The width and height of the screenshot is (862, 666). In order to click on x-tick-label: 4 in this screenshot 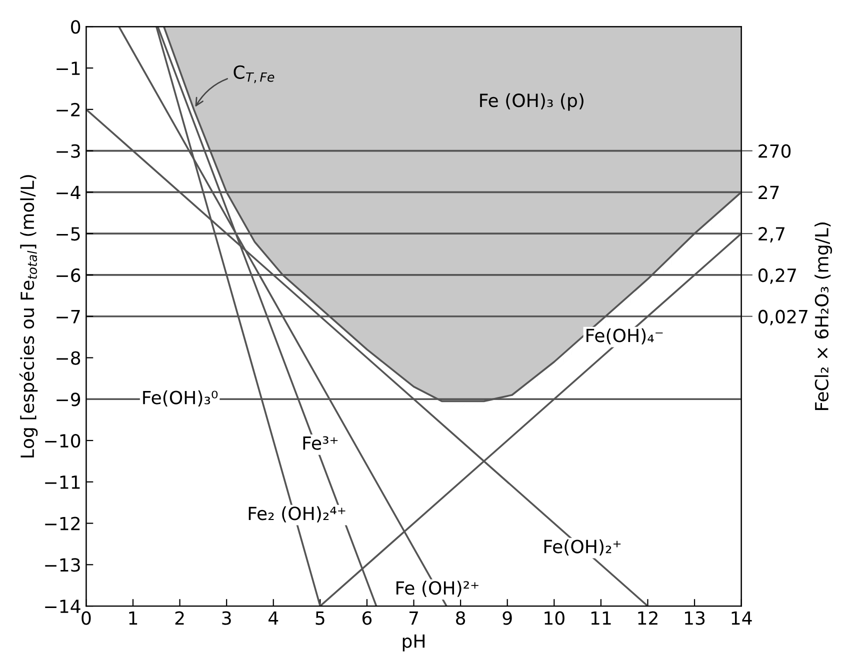, I will do `click(273, 618)`.